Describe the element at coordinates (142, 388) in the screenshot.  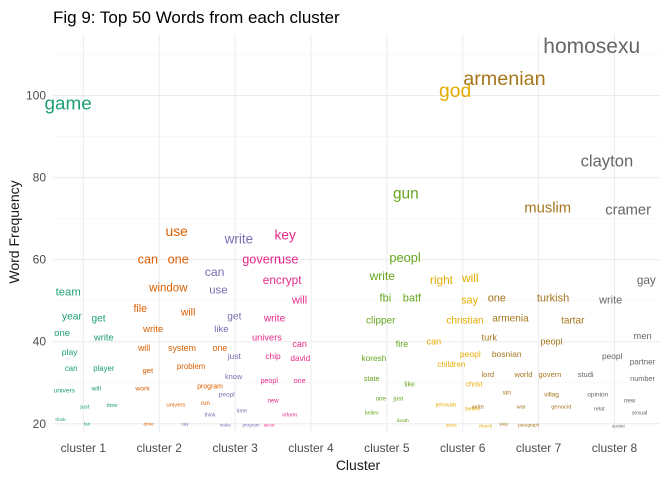
I see `word-label: work` at that location.